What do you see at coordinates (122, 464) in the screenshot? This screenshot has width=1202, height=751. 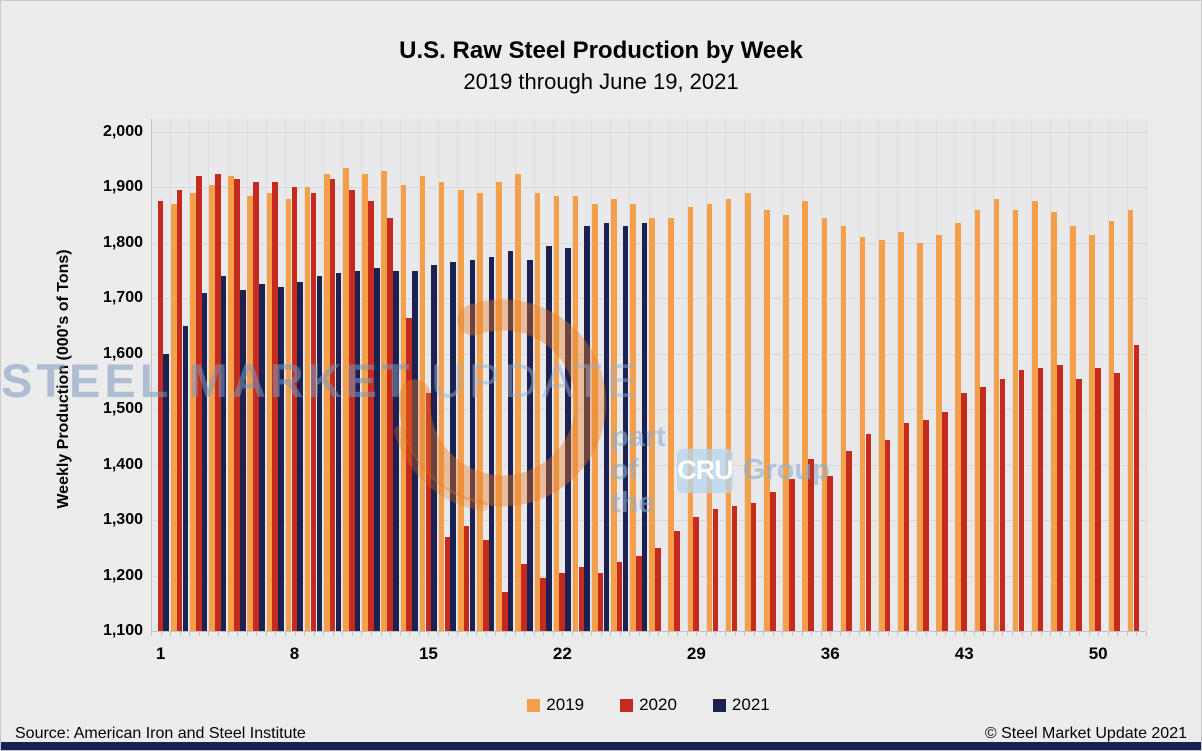 I see `y-tick-label: 1,400` at bounding box center [122, 464].